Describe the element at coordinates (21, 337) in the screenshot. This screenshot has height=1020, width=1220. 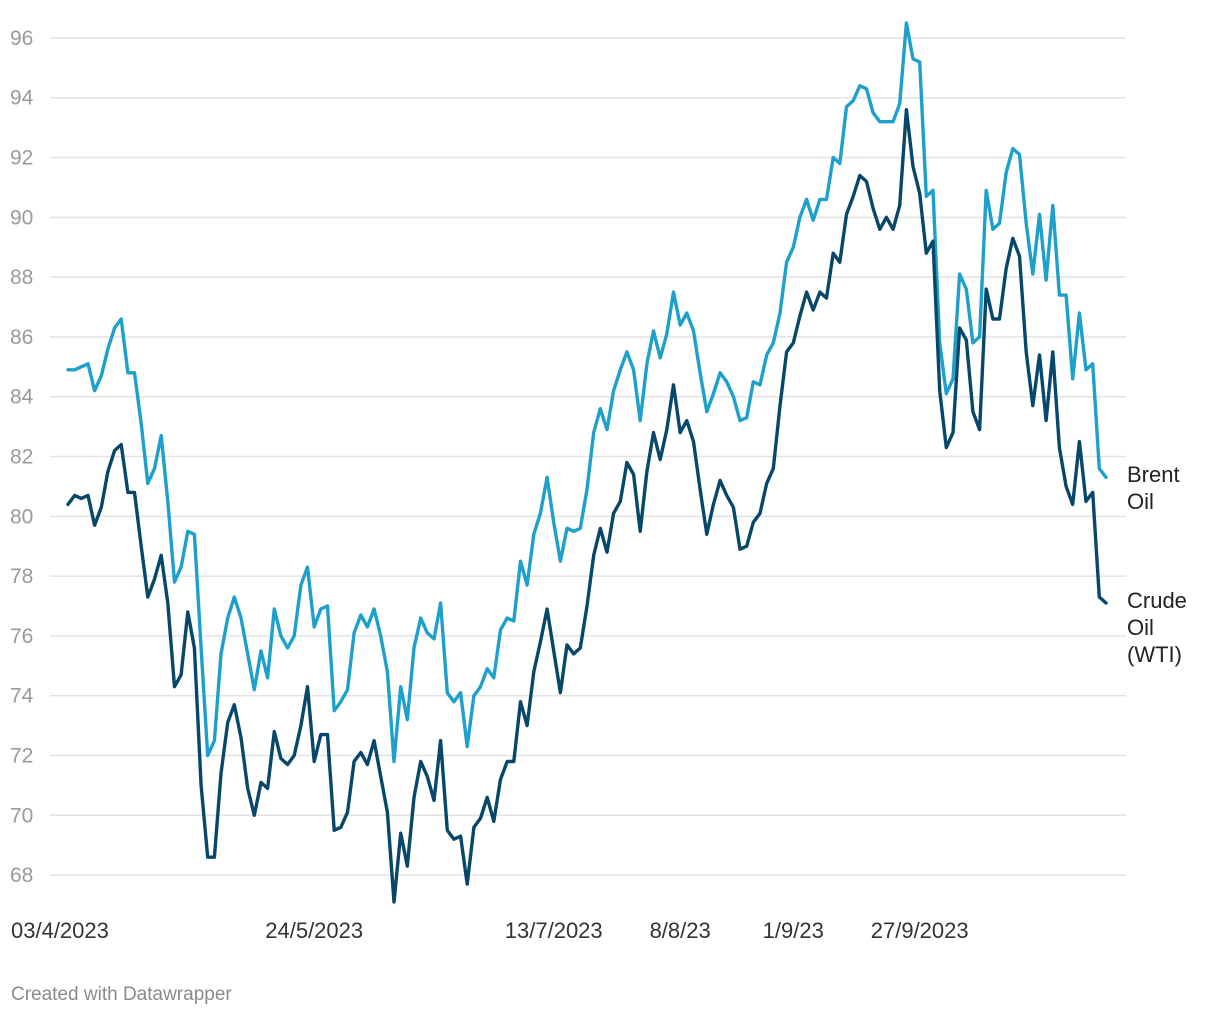
I see `y-tick-label: 86` at that location.